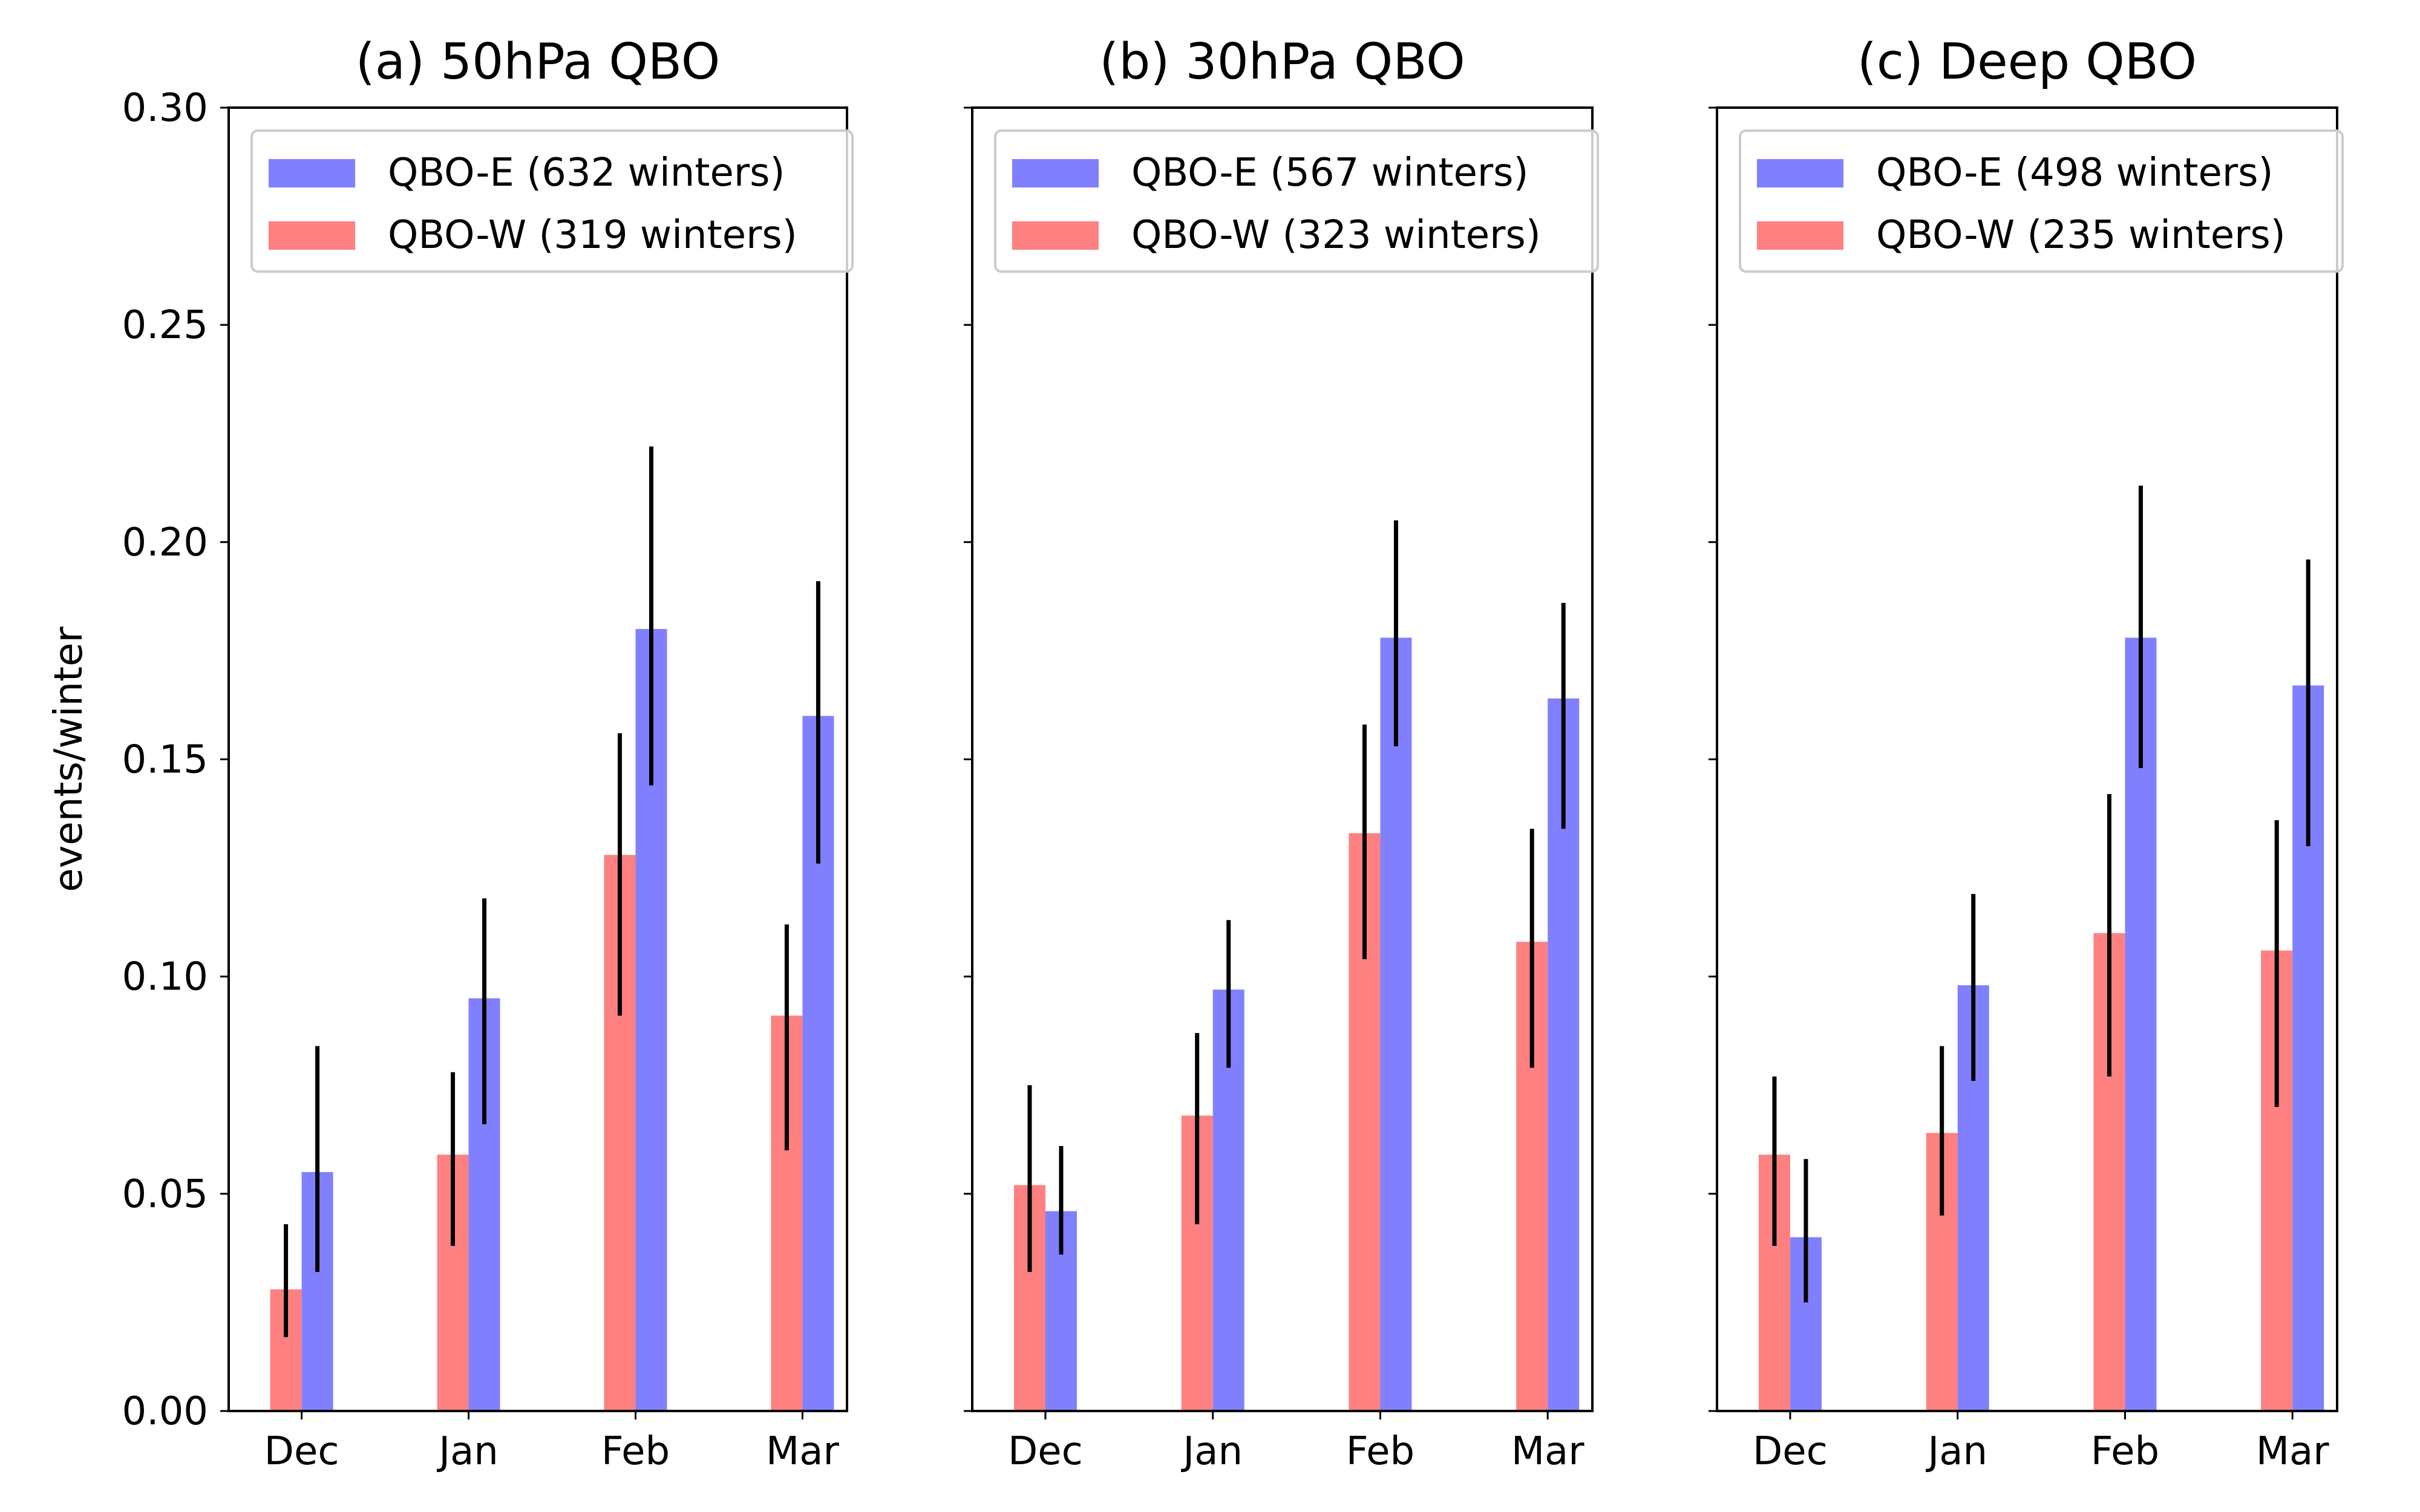 The height and width of the screenshot is (1512, 2420). What do you see at coordinates (165, 108) in the screenshot?
I see `y-tick-label: 0.30` at bounding box center [165, 108].